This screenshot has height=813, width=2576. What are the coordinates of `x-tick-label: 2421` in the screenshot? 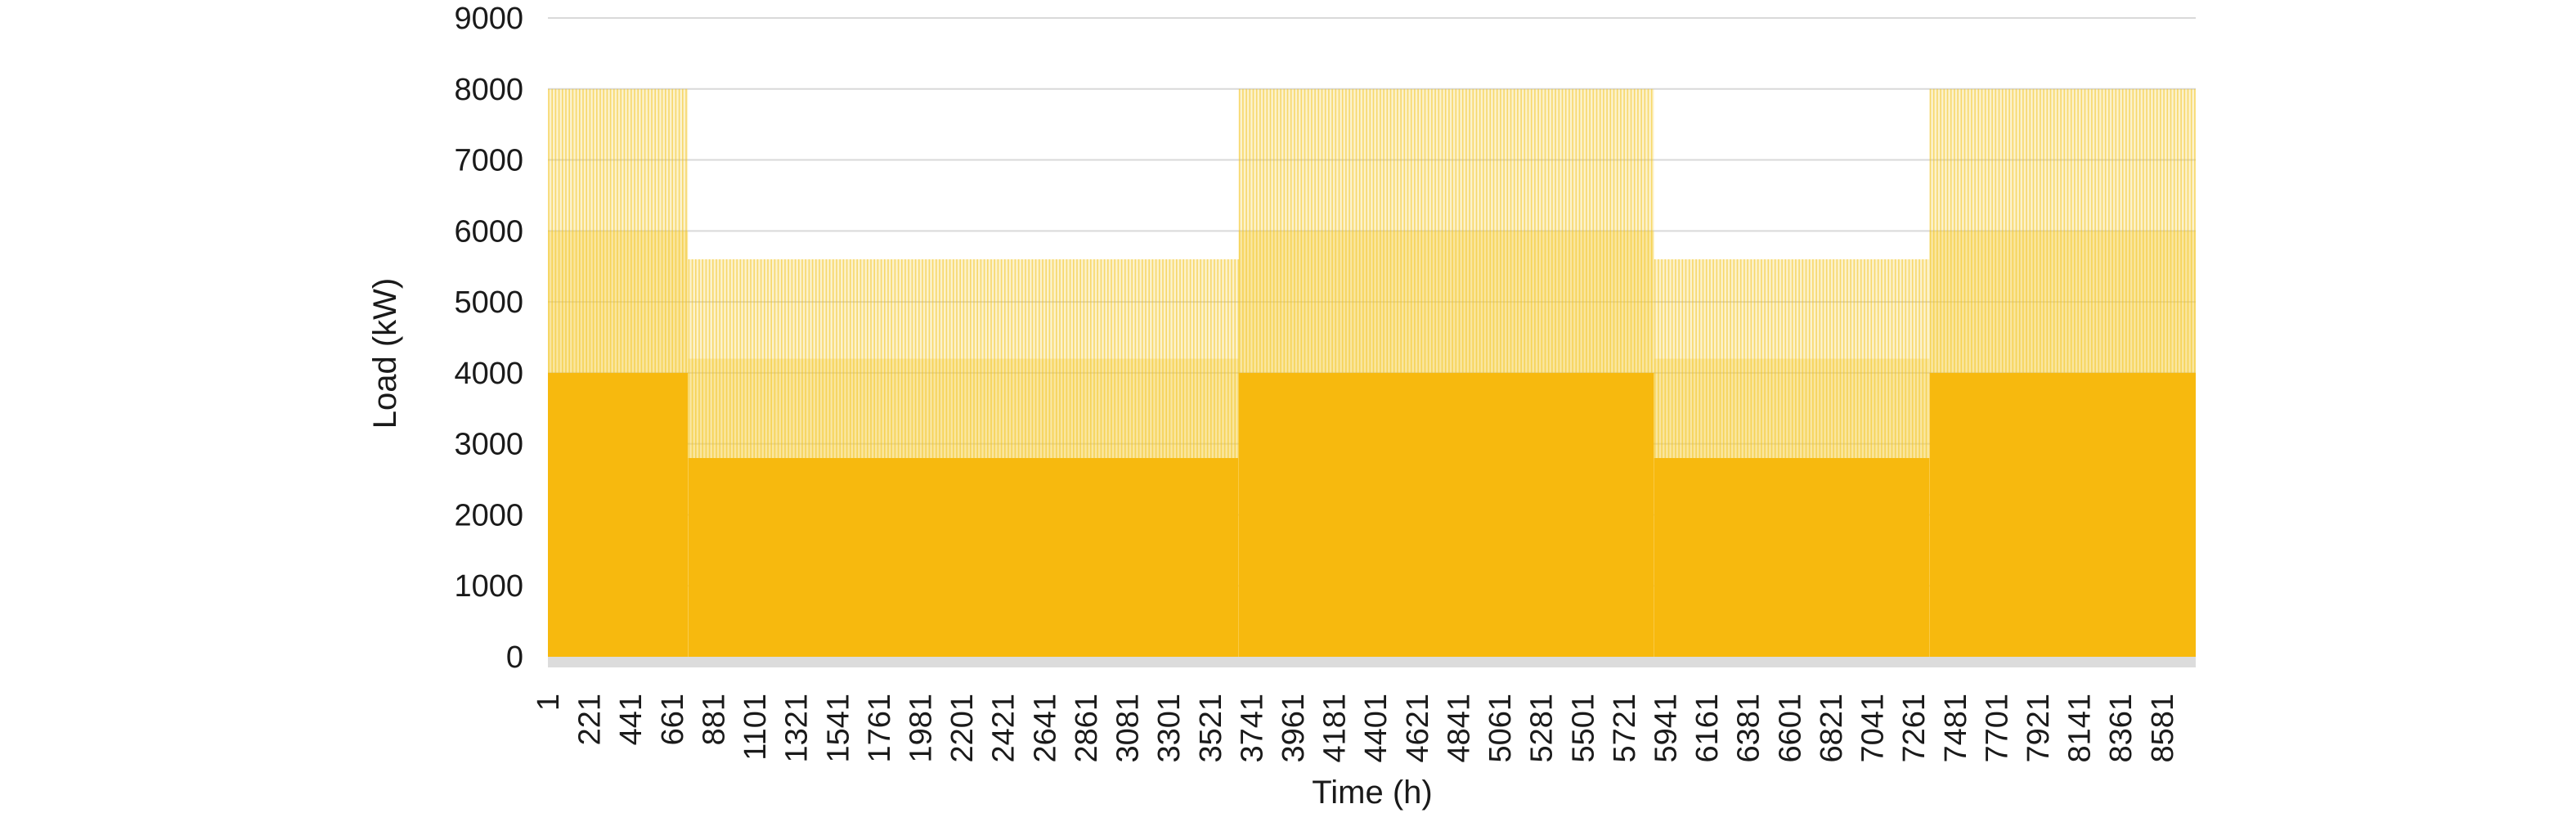 It's located at (1004, 728).